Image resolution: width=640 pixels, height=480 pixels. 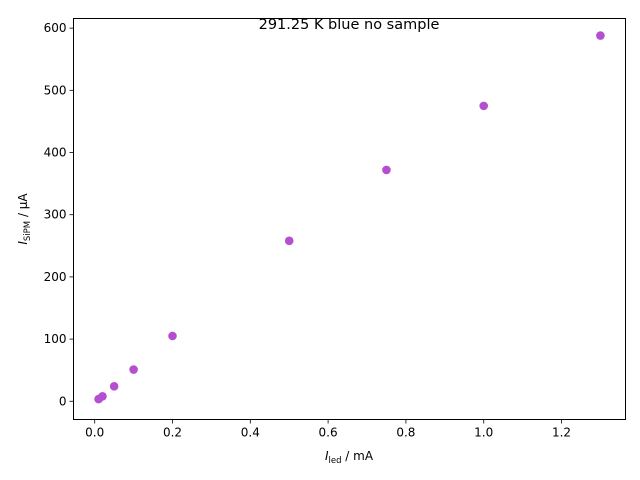 What do you see at coordinates (405, 433) in the screenshot?
I see `x-tick-label: 0.8` at bounding box center [405, 433].